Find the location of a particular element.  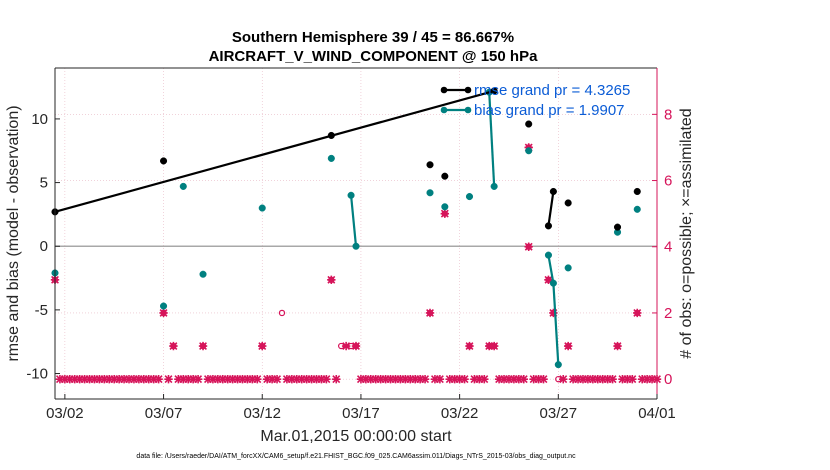

legend-marker-start-bias is located at coordinates (444, 110).